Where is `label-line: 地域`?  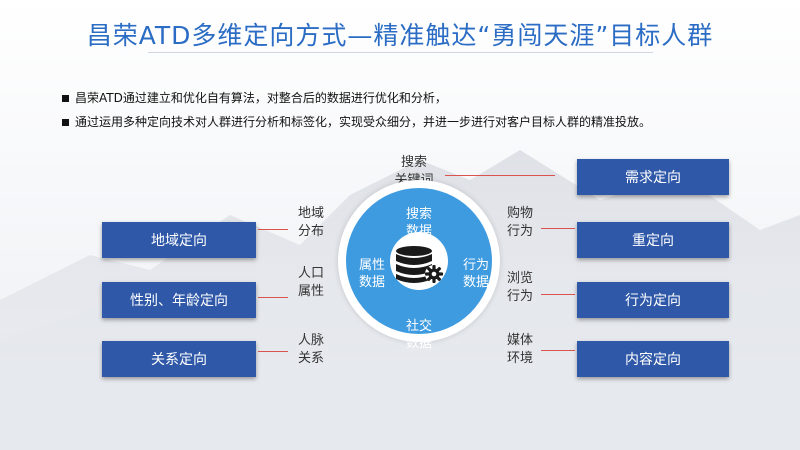
label-line: 地域 is located at coordinates (310, 213).